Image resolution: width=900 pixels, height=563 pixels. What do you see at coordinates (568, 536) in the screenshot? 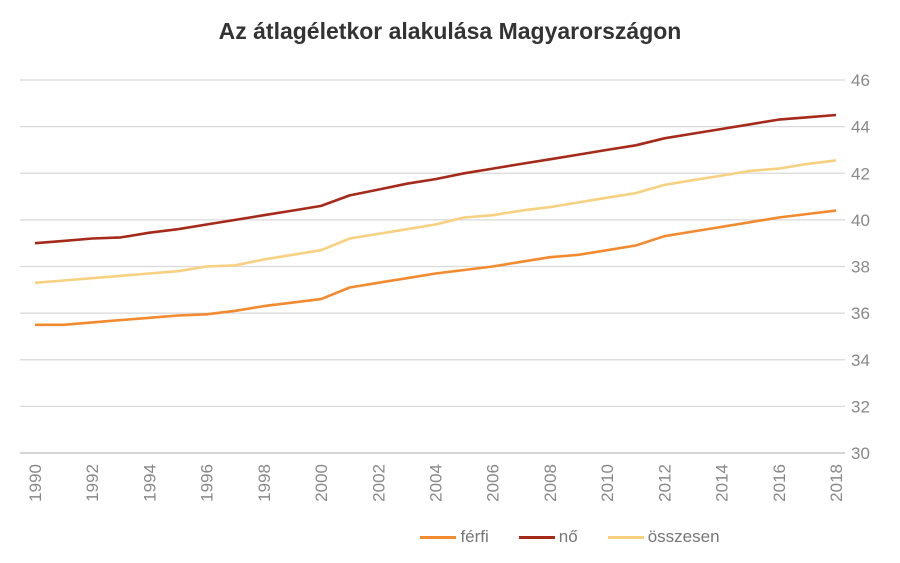
I see `legend-label: nő` at bounding box center [568, 536].